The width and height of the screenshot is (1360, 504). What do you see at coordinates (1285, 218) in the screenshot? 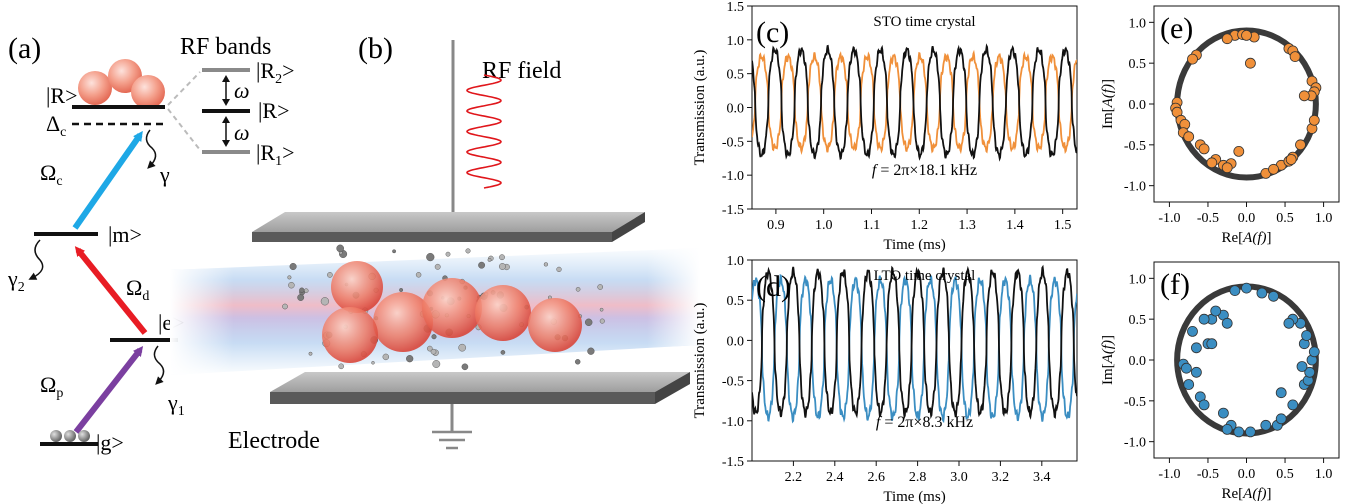
I see `x-tick-label: 0.5` at bounding box center [1285, 218].